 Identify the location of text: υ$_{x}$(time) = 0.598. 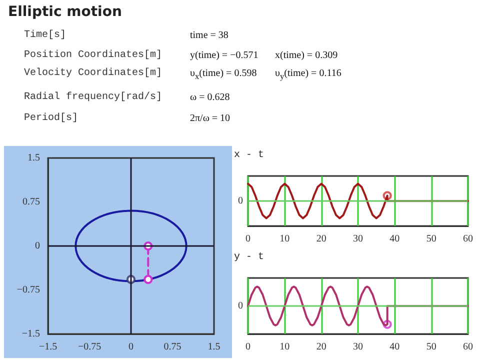
(223, 74).